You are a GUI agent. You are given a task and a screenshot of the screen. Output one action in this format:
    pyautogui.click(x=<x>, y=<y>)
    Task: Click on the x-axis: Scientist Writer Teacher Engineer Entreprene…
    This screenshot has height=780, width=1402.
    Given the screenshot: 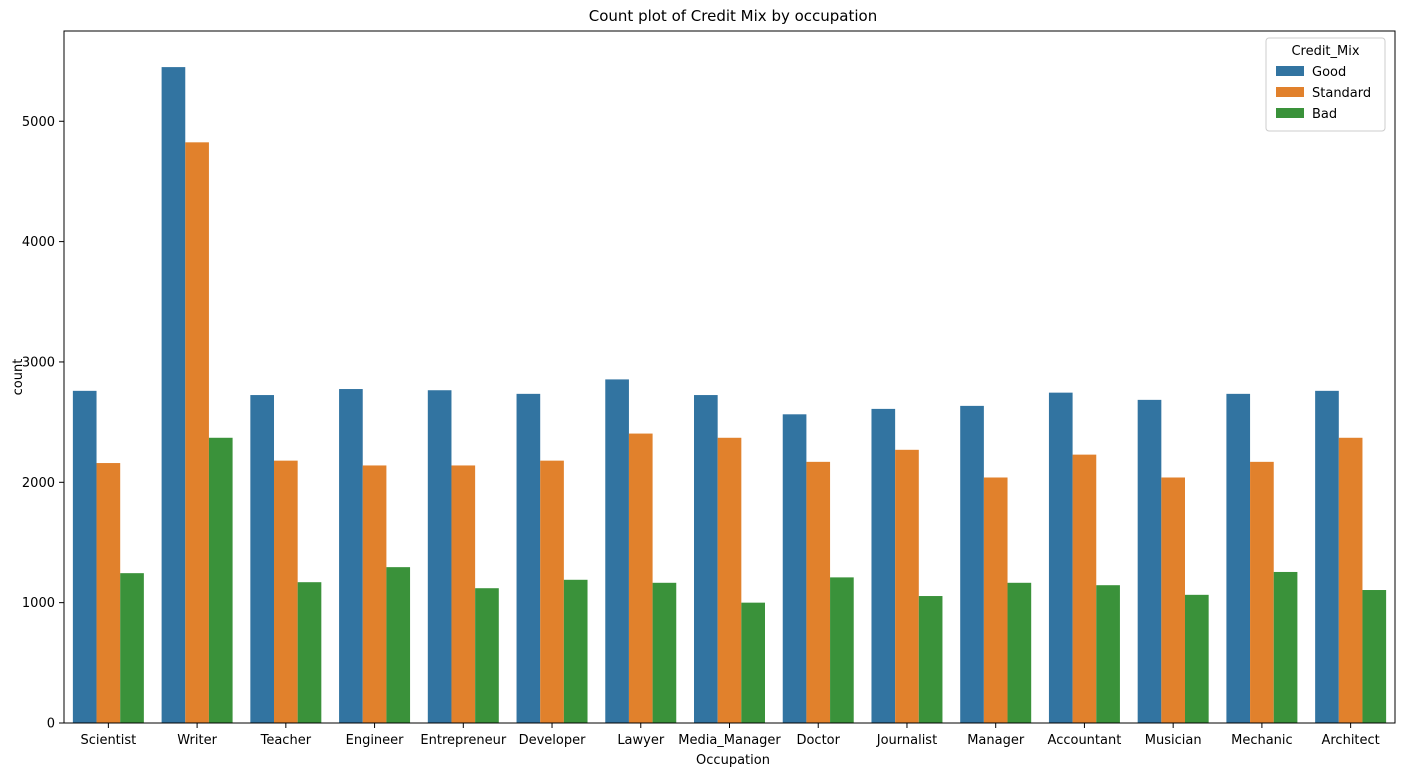 What is the action you would take?
    pyautogui.click(x=730, y=735)
    